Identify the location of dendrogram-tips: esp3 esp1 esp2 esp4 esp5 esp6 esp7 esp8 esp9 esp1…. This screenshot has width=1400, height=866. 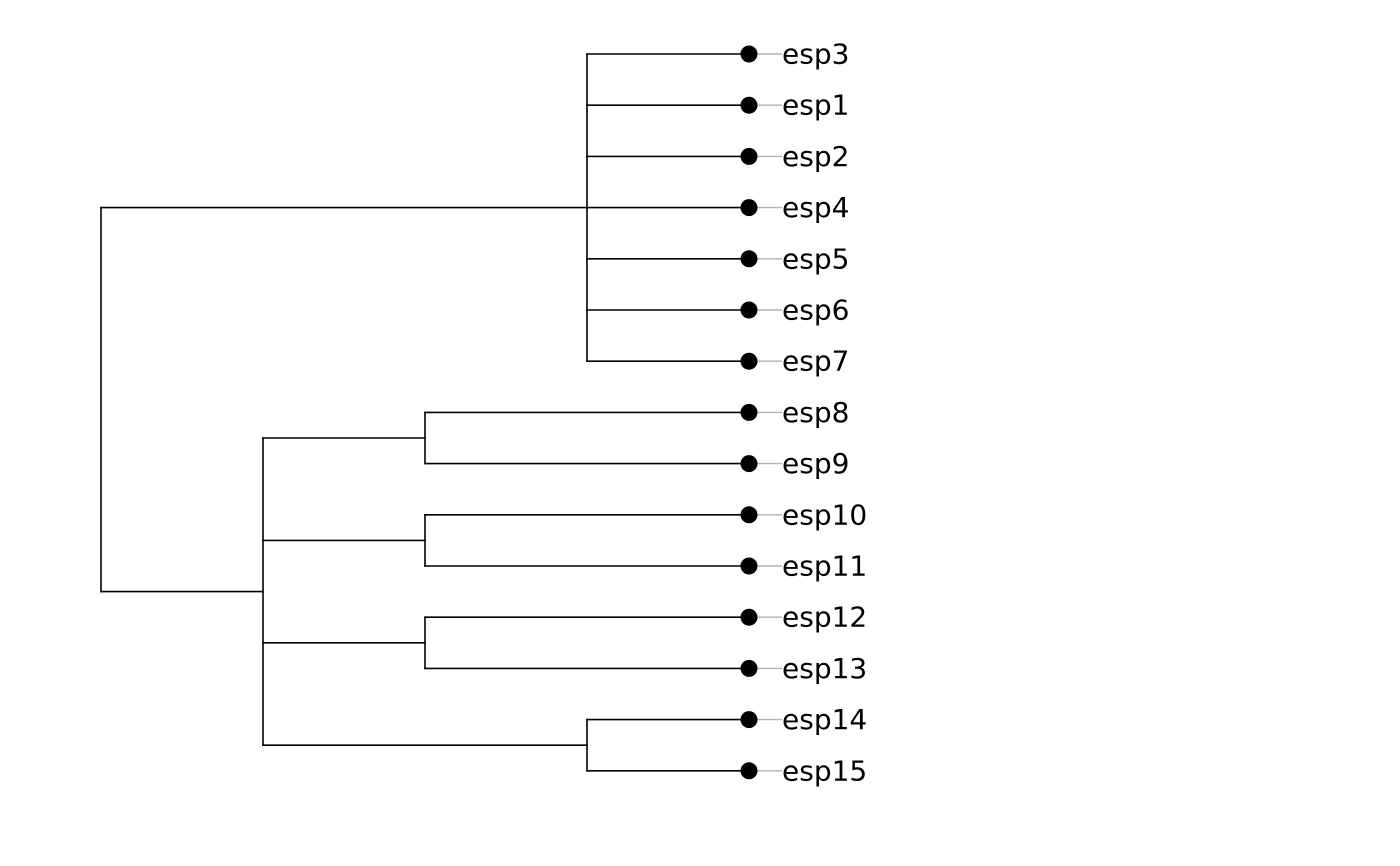
(803, 412).